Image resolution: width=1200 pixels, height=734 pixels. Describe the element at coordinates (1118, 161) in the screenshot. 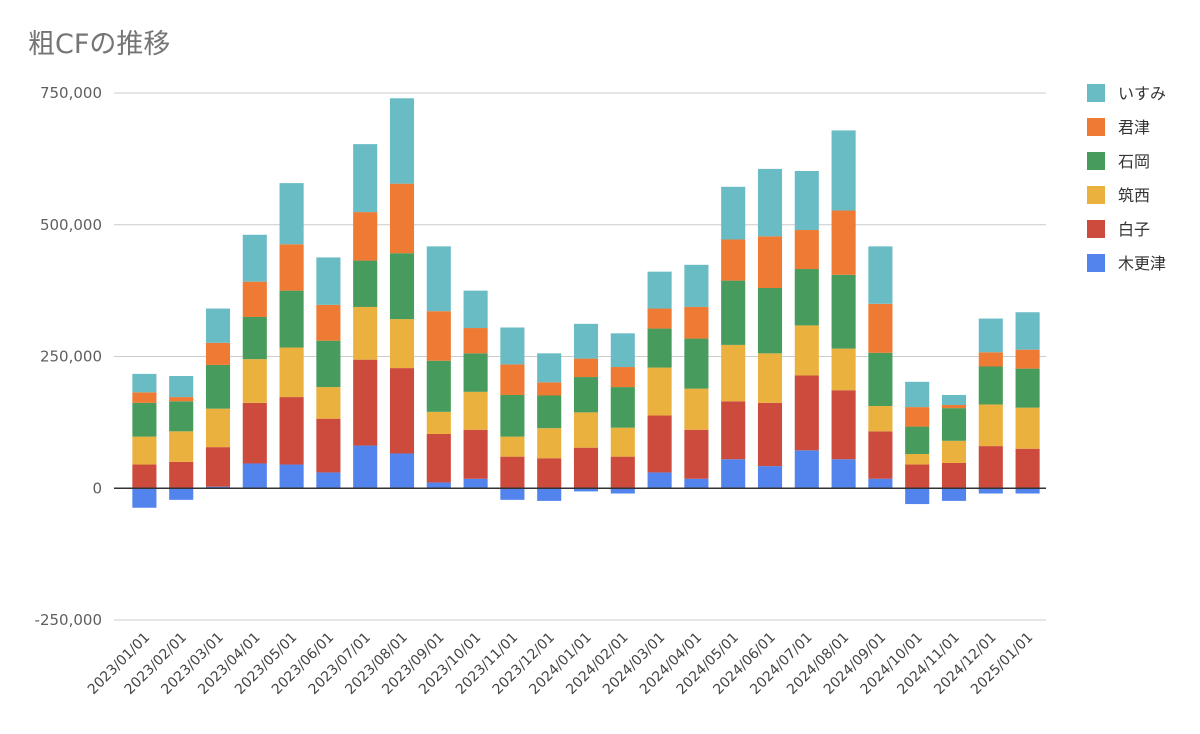

I see `legend-item: 石岡` at that location.